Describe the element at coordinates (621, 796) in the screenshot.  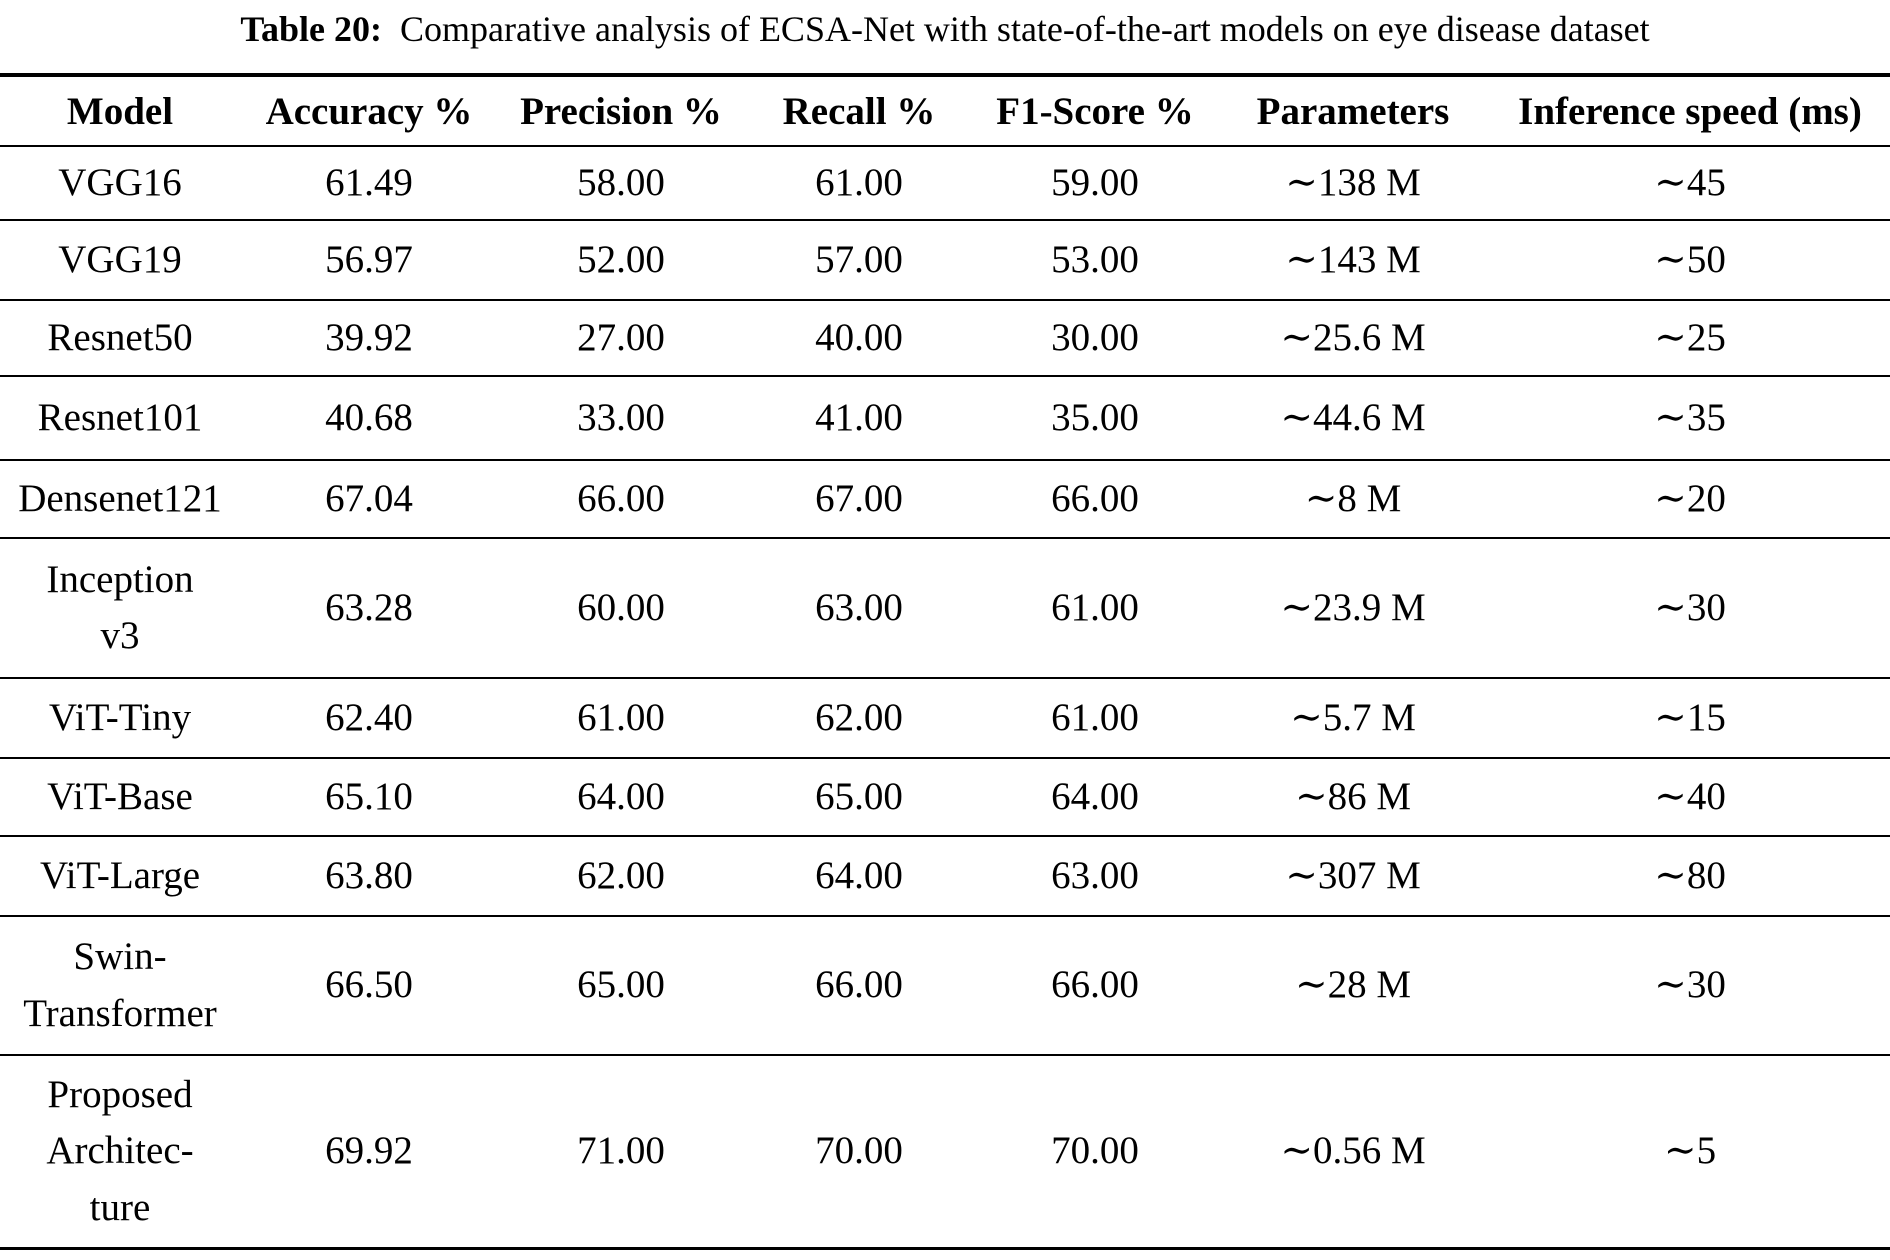
I see `precision-cell: 64.00` at that location.